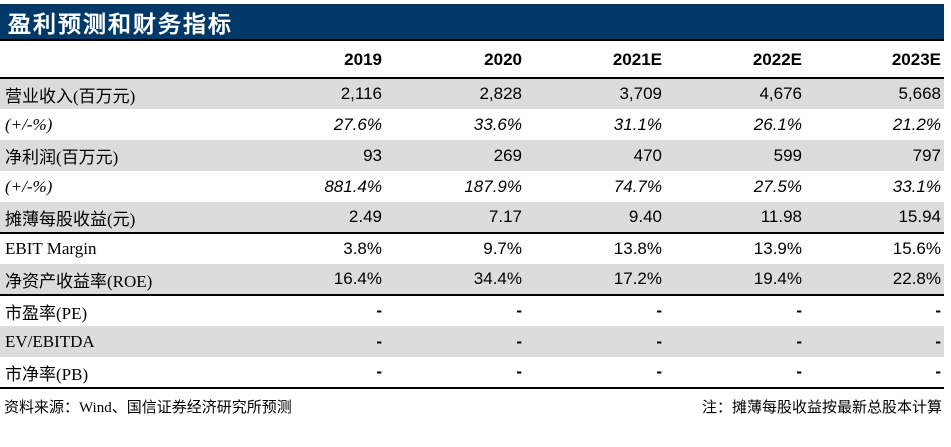 This screenshot has width=951, height=447. I want to click on row-label: 净资产收益率(ROE), so click(122, 280).